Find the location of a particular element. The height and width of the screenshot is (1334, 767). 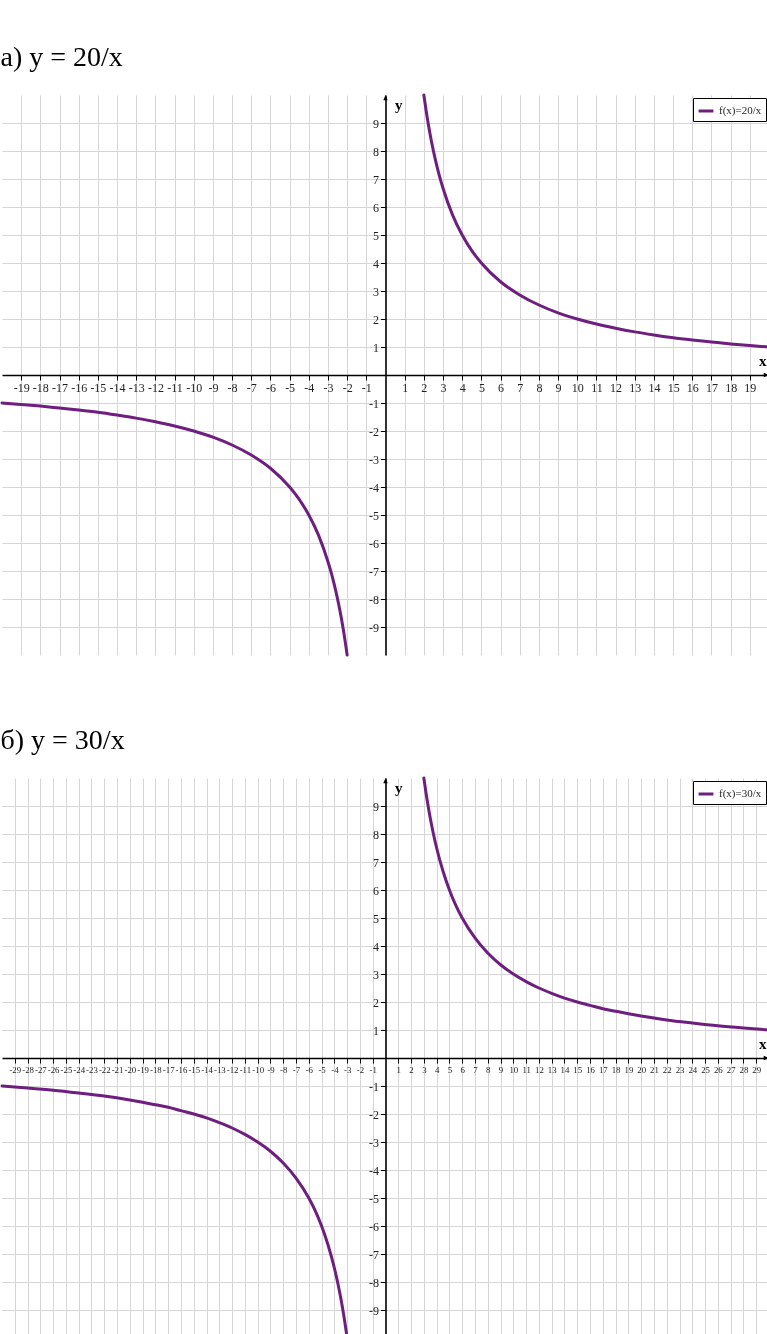

x-tick-label: -17 is located at coordinates (60, 387).